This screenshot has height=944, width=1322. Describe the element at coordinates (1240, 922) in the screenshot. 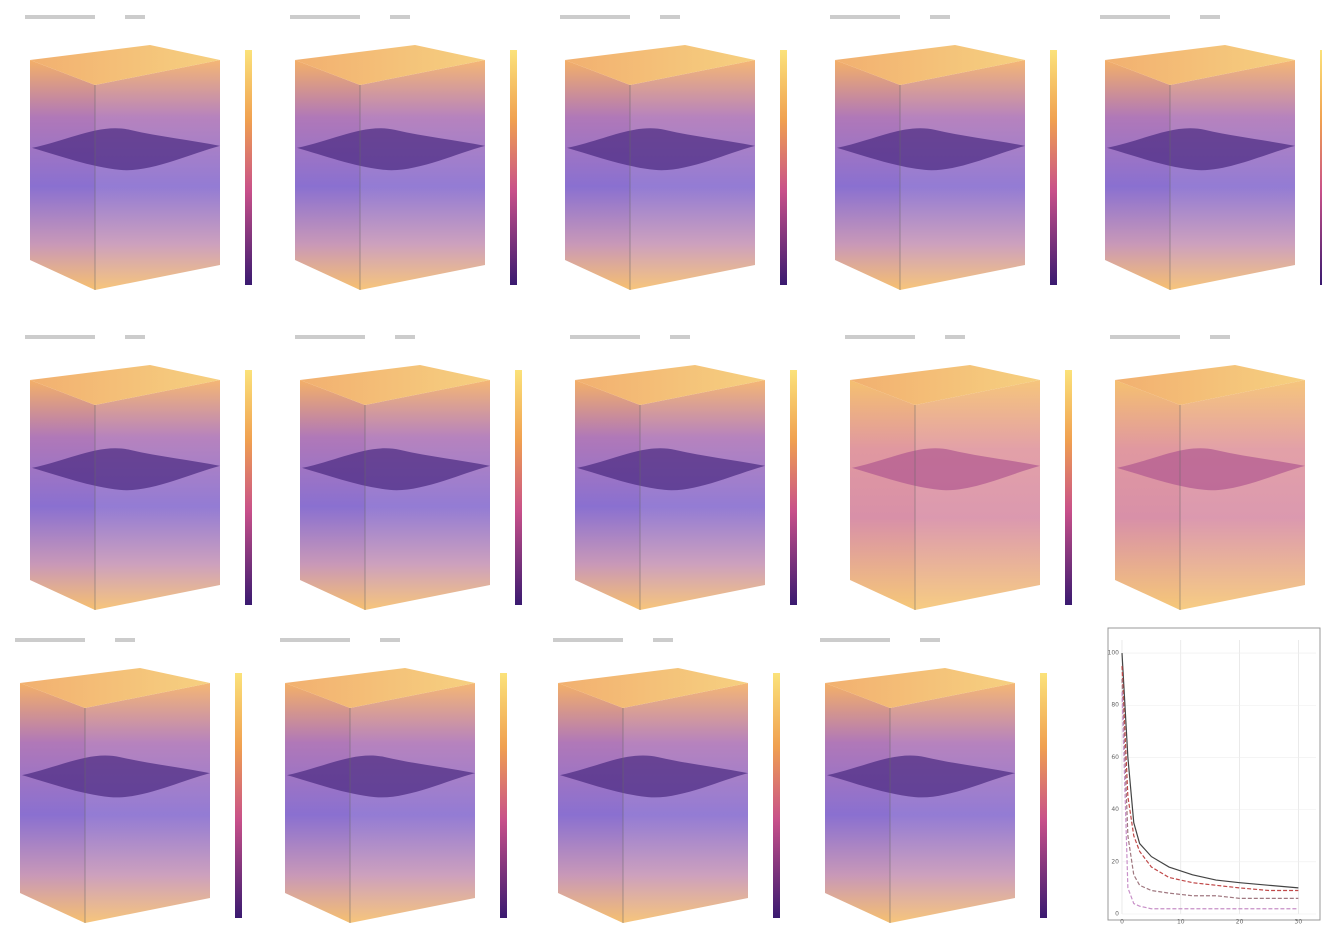

I see `x-tick-label: 20` at that location.